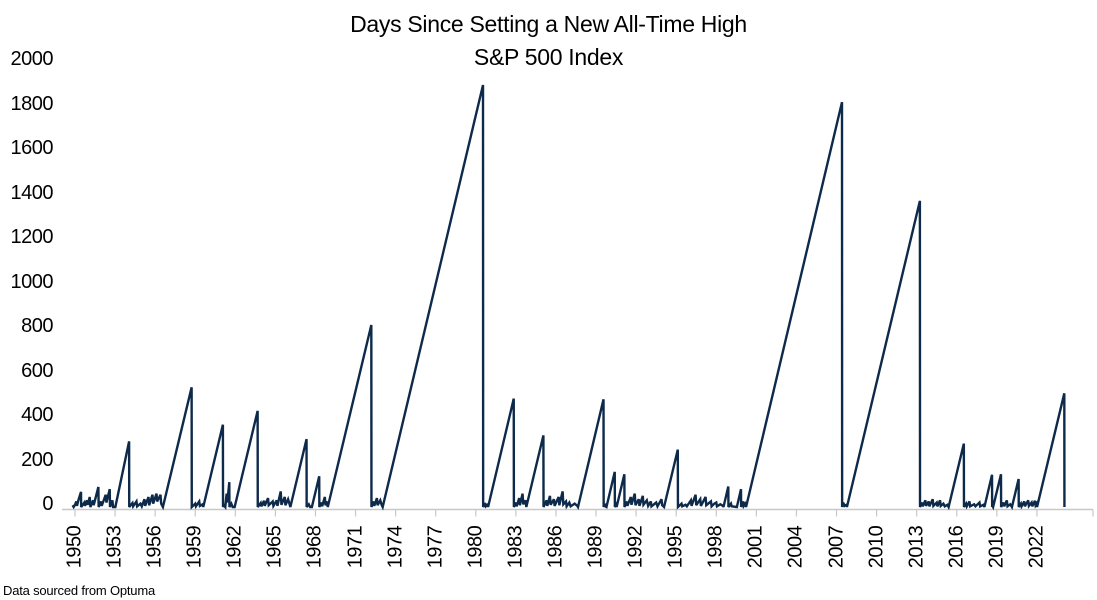 This screenshot has width=1097, height=600. I want to click on chart-title: Days Since Setting a New All-Time High, so click(548, 24).